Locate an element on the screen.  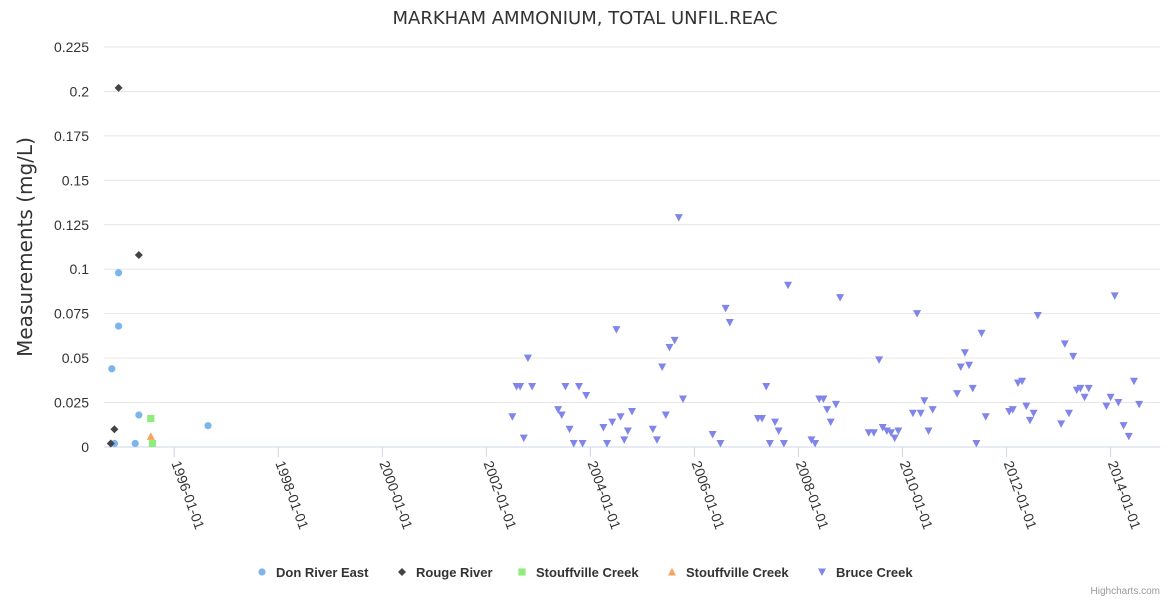
credits-link: Highcharts.com is located at coordinates (1125, 591).